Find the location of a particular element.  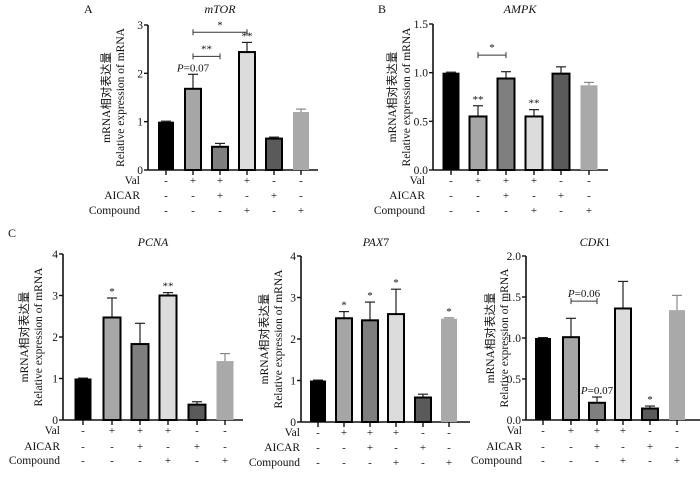

y-tick-label: 1.5 is located at coordinates (421, 25).